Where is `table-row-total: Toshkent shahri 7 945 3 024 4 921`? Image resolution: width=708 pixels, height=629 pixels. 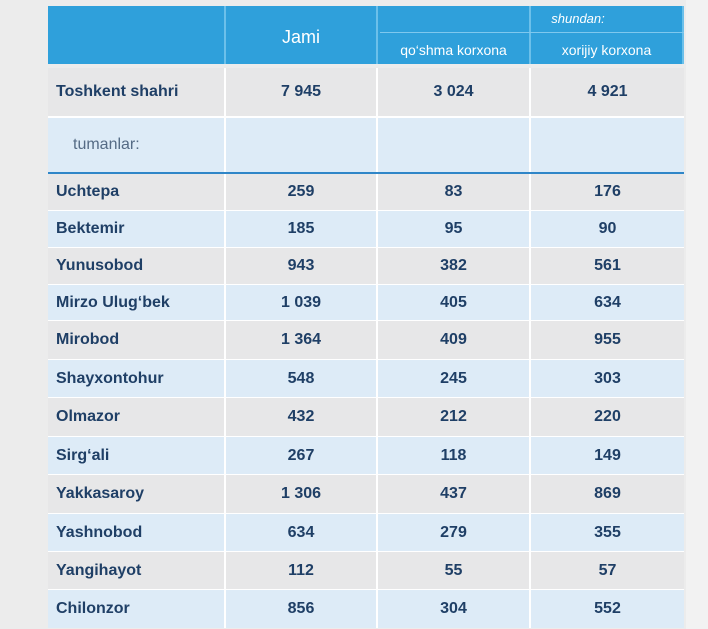 table-row-total: Toshkent shahri 7 945 3 024 4 921 is located at coordinates (366, 92).